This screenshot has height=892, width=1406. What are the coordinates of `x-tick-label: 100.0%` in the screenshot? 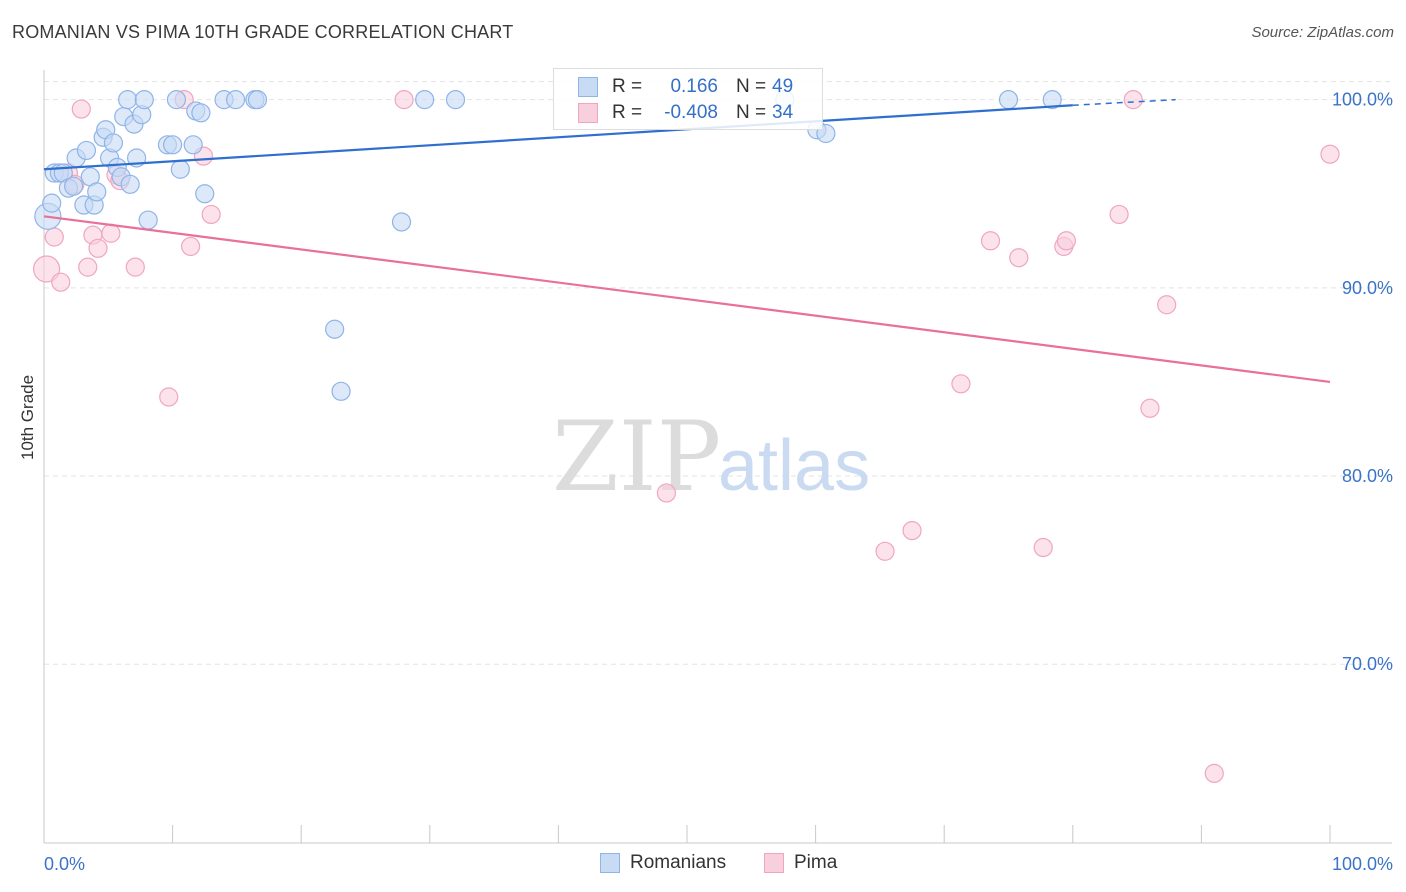 It's located at (1362, 864).